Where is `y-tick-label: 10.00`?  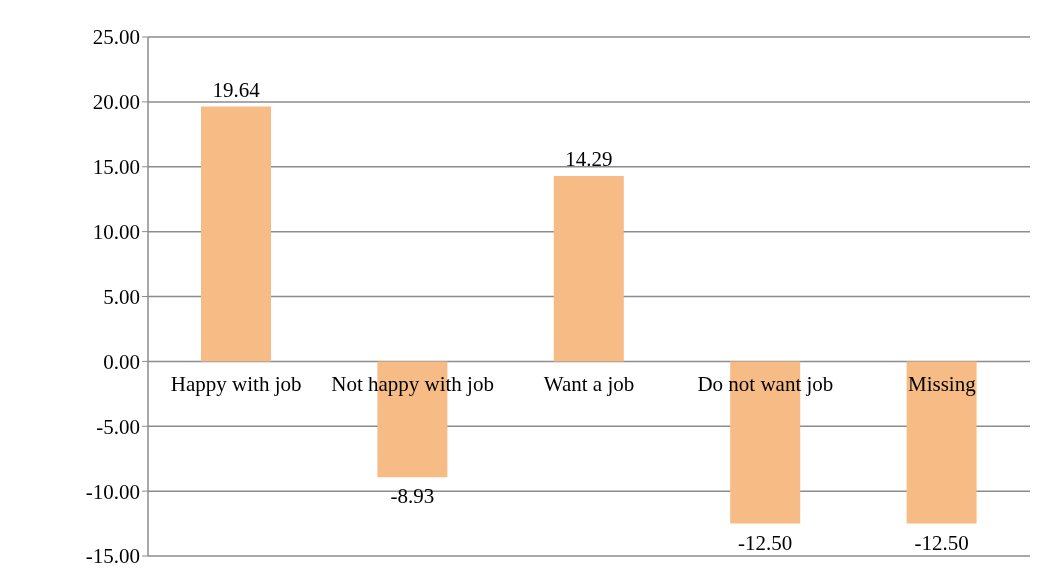
y-tick-label: 10.00 is located at coordinates (116, 232).